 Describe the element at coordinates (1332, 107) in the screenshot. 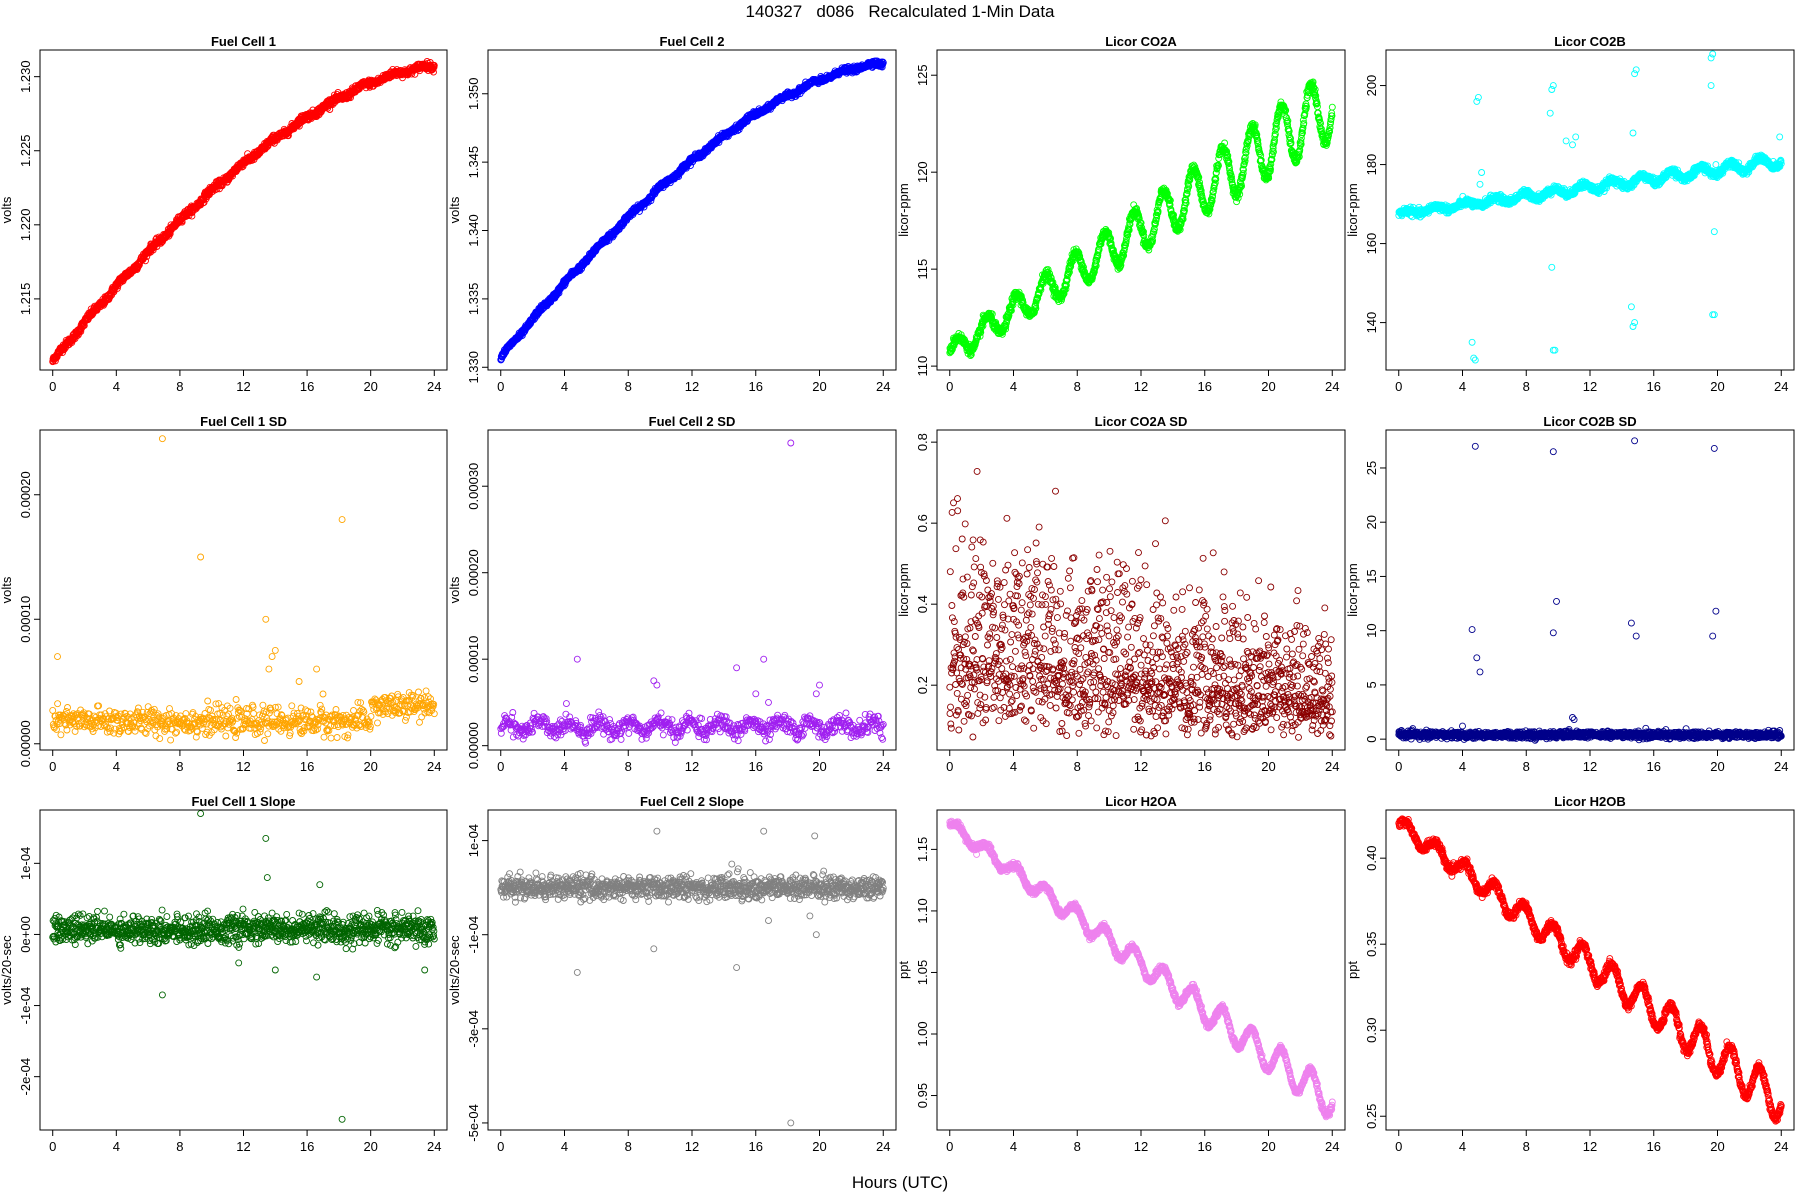

I see `data-point` at that location.